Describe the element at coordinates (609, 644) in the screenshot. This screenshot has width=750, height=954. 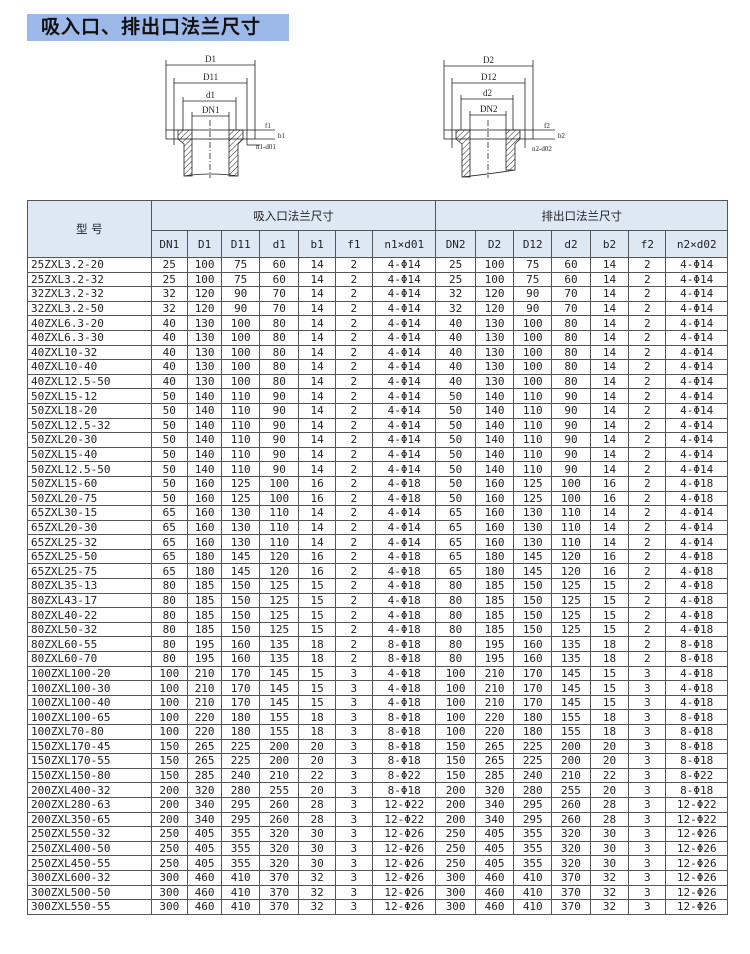
I see `value-cell: 18` at that location.